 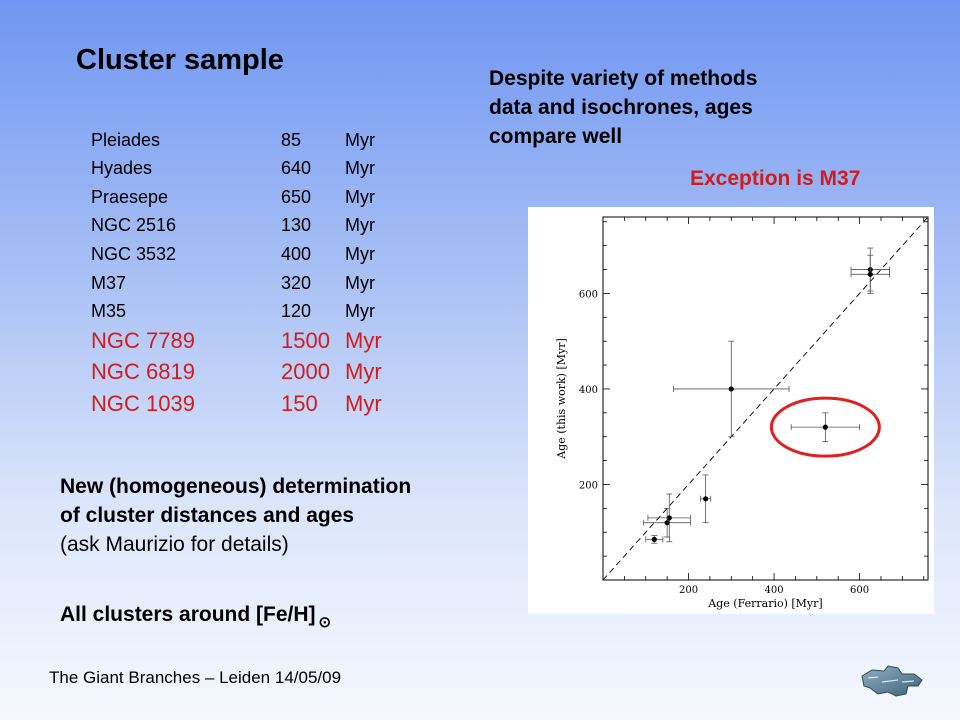 What do you see at coordinates (623, 78) in the screenshot?
I see `note-line: Despite variety of methods` at bounding box center [623, 78].